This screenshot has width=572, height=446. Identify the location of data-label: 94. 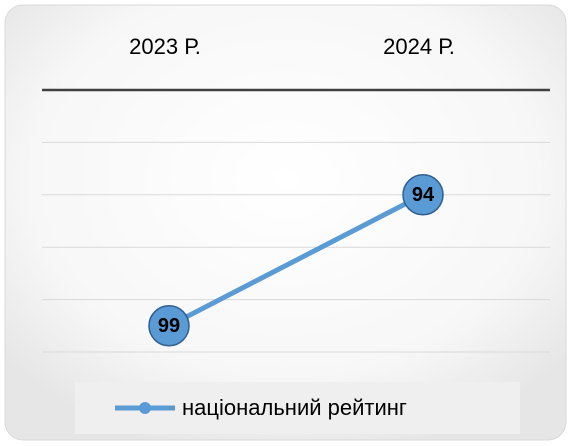
(423, 195).